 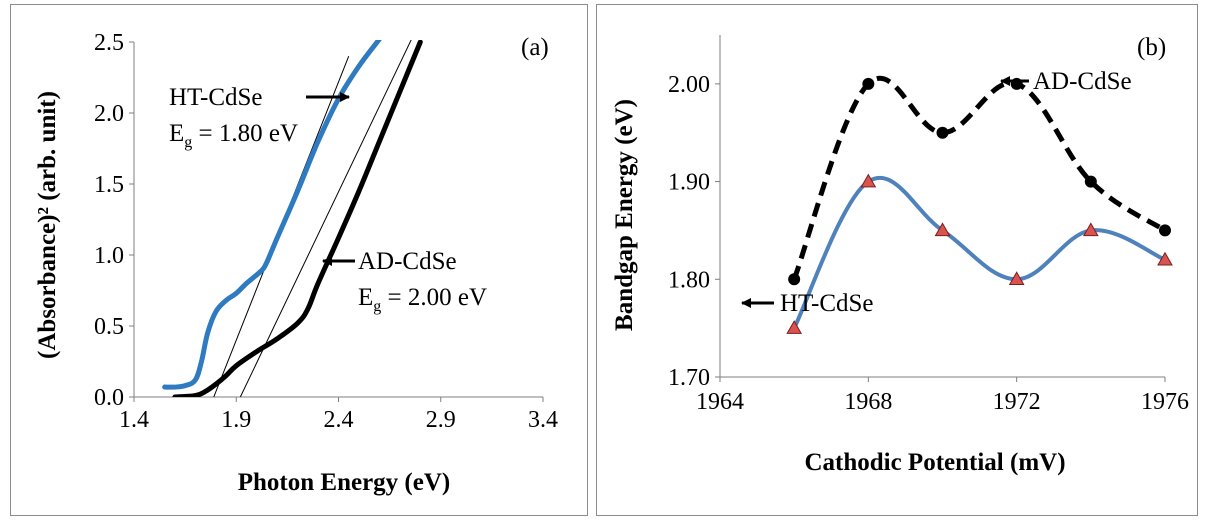 What do you see at coordinates (934, 462) in the screenshot?
I see `x-axis-title-b: Cathodic Potential (mV)` at bounding box center [934, 462].